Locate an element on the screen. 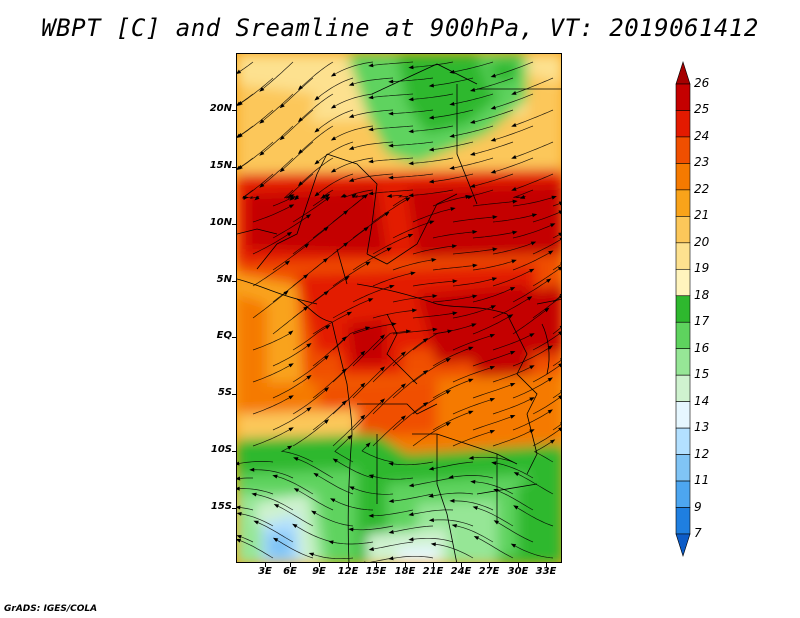  colorbar-top-triangle is located at coordinates (683, 73).